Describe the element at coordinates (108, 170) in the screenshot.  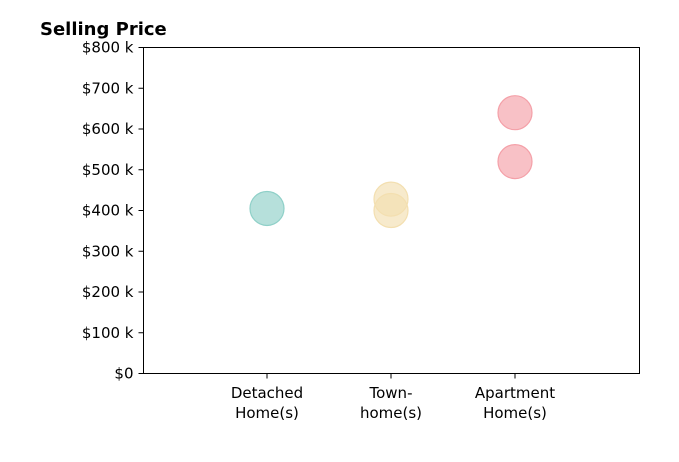
I see `y-tick-label: $500 k` at that location.